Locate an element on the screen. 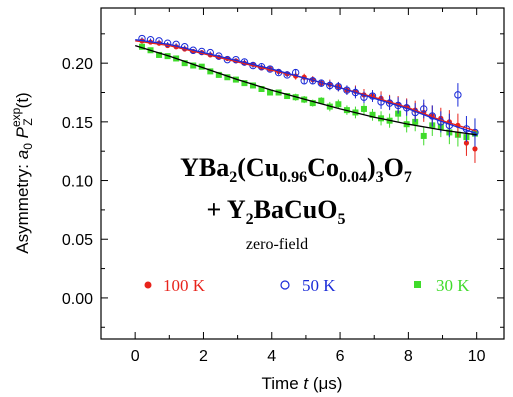 Image resolution: width=513 pixels, height=397 pixels. legend-label-30k: 30 K is located at coordinates (453, 285).